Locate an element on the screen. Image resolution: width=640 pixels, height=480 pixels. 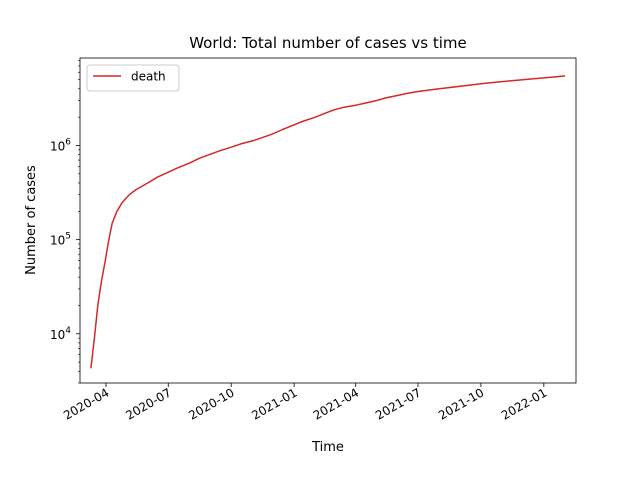
x-axis-label: Time is located at coordinates (327, 447).